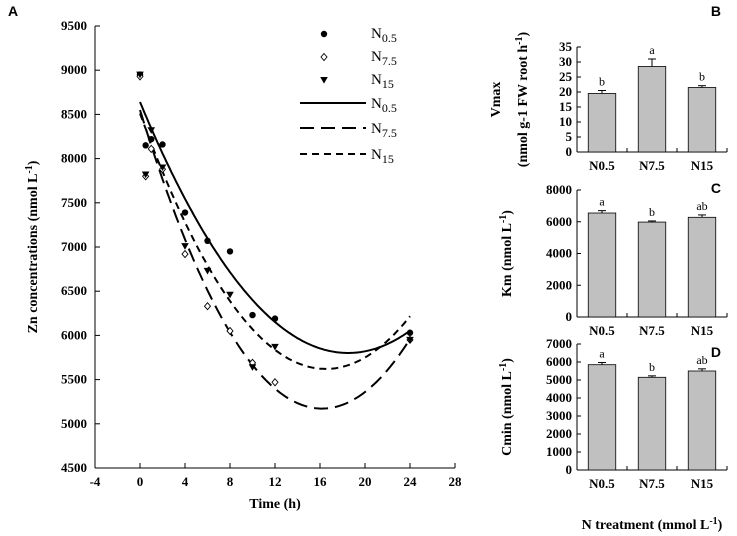 The height and width of the screenshot is (536, 737). I want to click on y-tick-label: 15, so click(566, 106).